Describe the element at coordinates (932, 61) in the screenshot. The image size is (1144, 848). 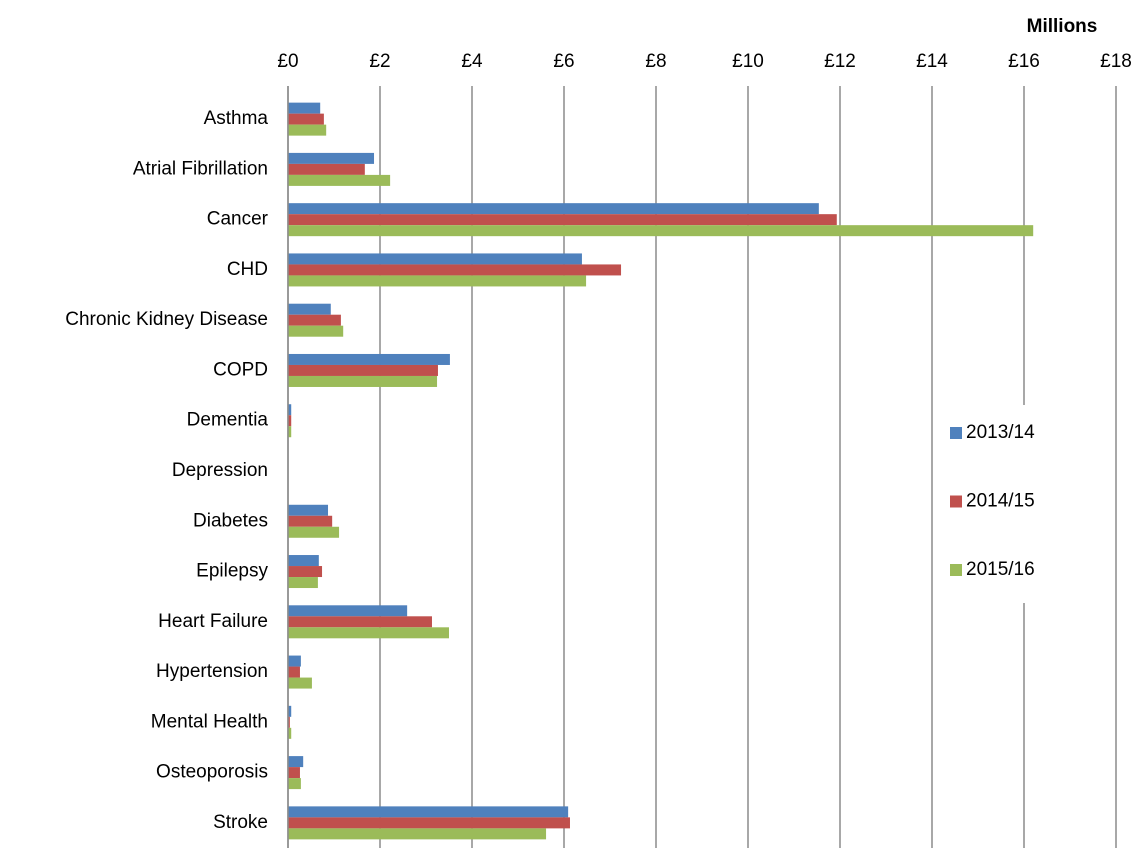
I see `x-tick-label: £14` at that location.